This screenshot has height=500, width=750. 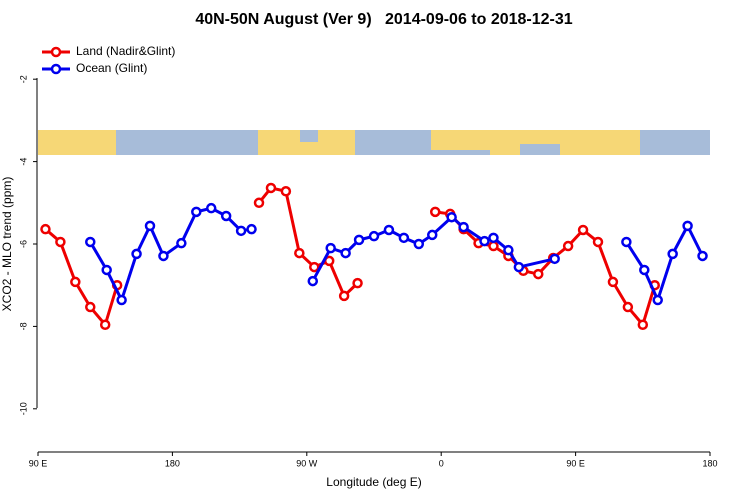 What do you see at coordinates (23, 79) in the screenshot?
I see `y-tick-label: -2` at bounding box center [23, 79].